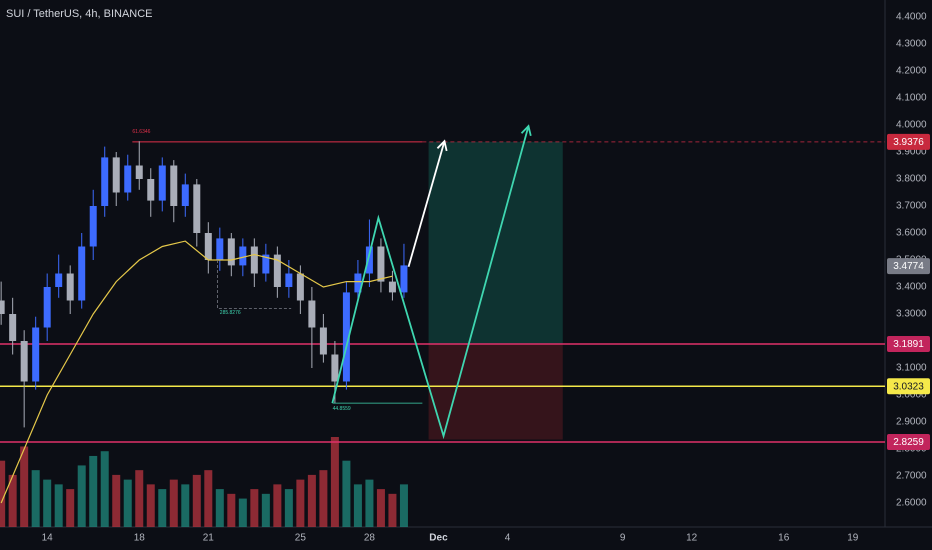  What do you see at coordinates (495, 391) in the screenshot?
I see `position-loss` at bounding box center [495, 391].